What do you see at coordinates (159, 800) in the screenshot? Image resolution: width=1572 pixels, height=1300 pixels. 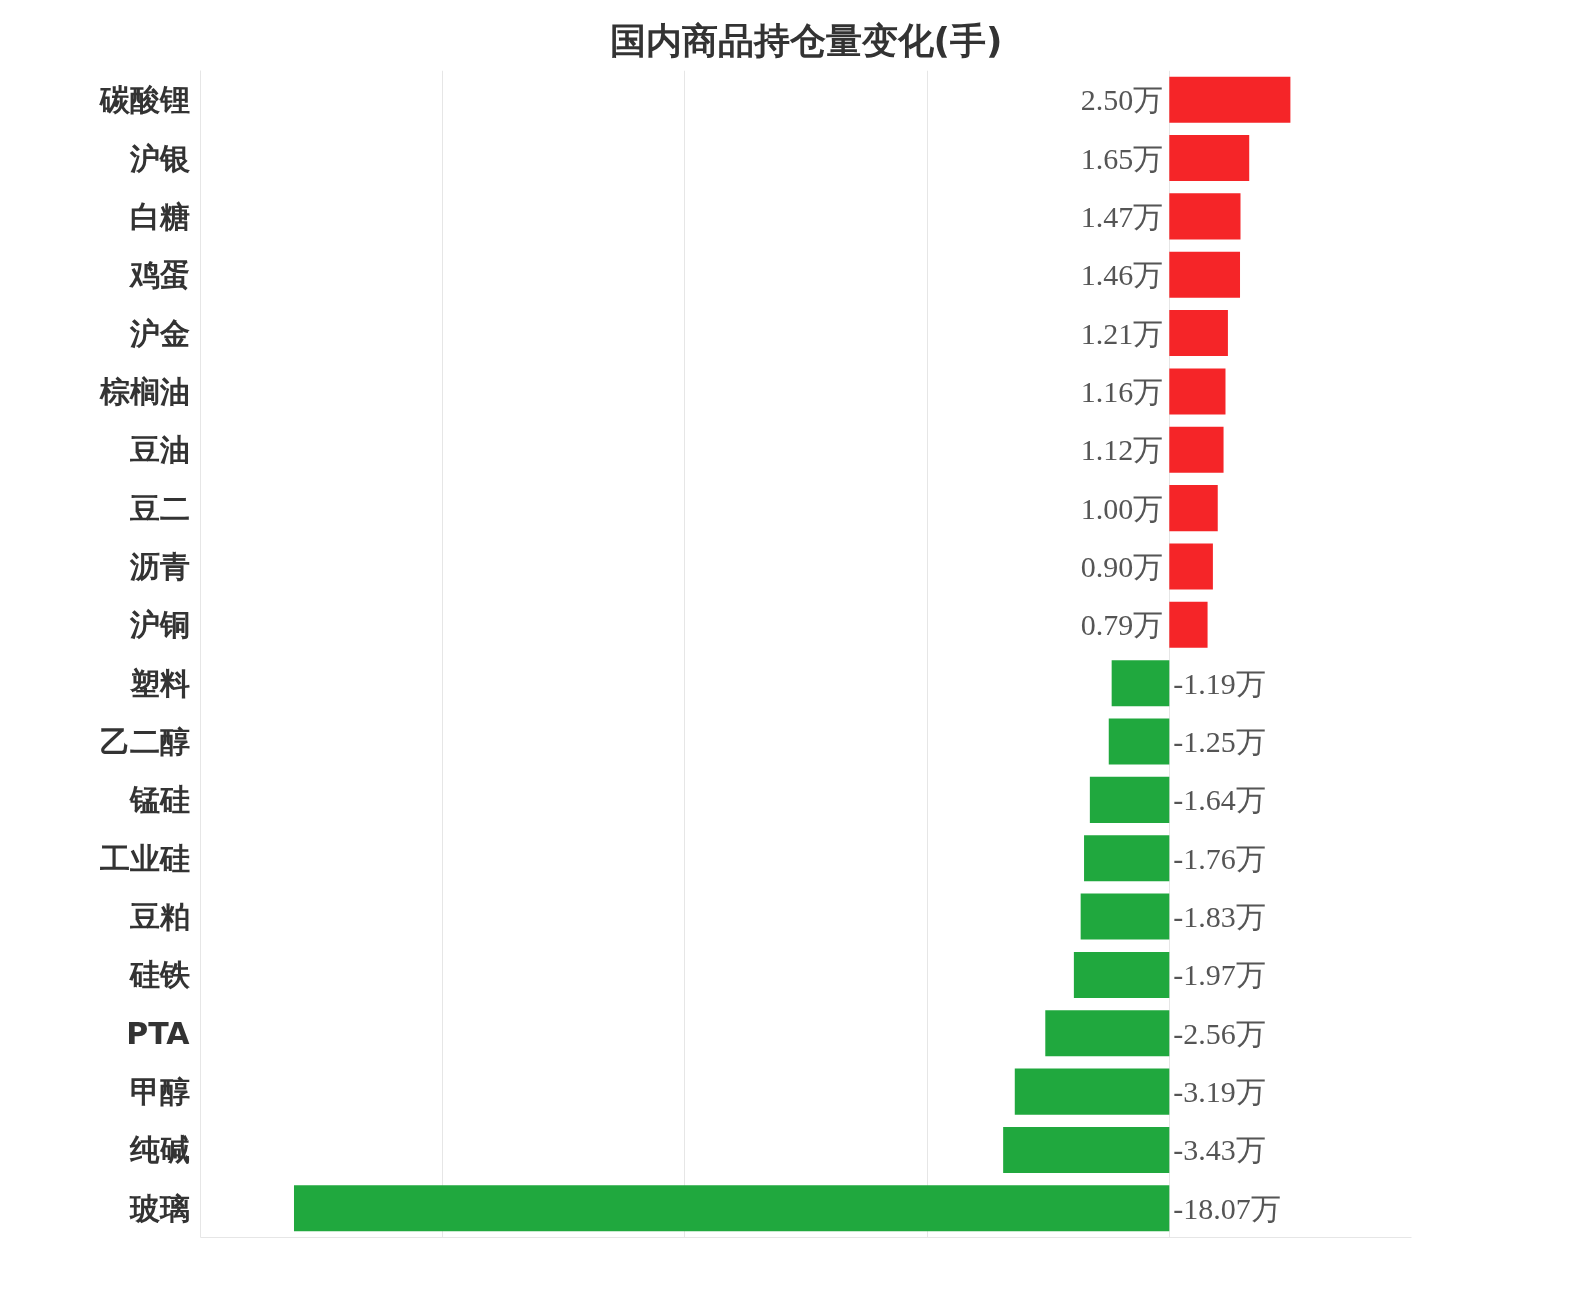 I see `y-tick-label: 锰硅` at bounding box center [159, 800].